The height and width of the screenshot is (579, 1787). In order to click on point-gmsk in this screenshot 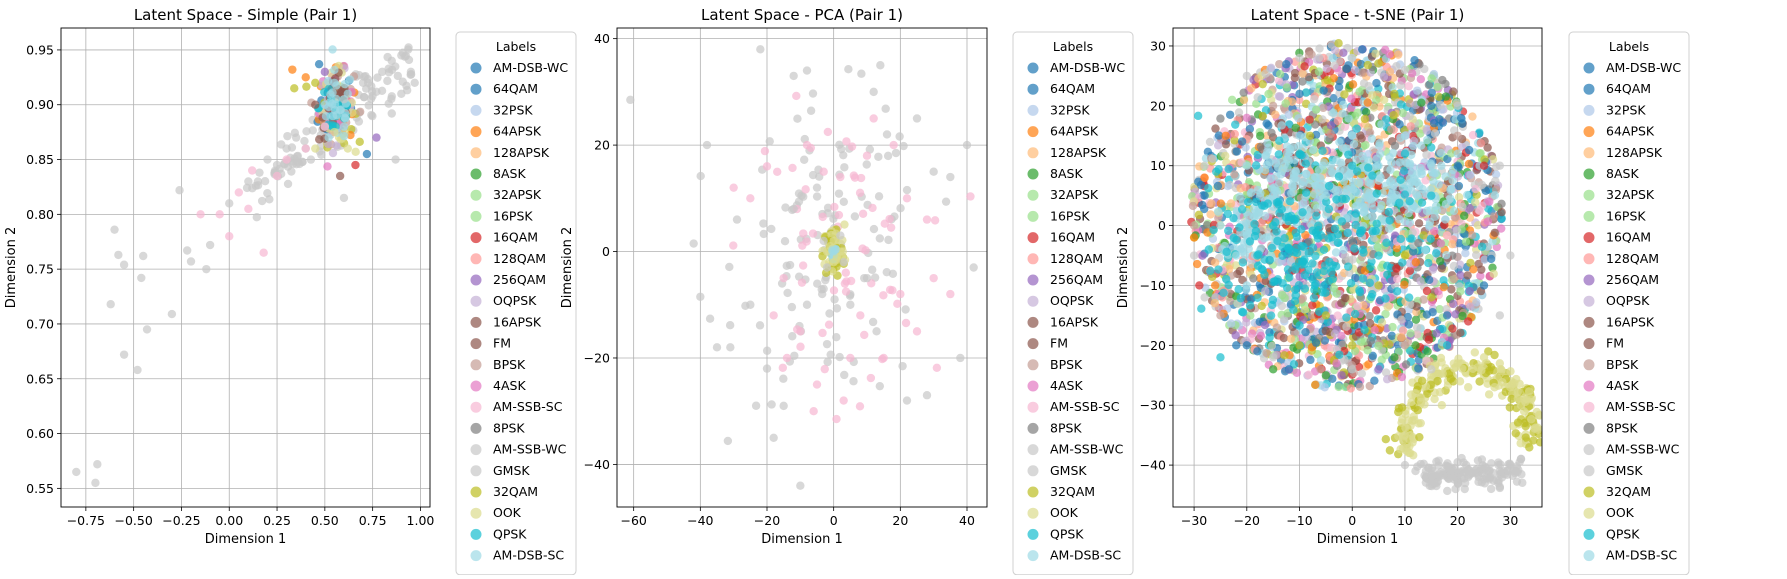, I will do `click(1417, 327)`.